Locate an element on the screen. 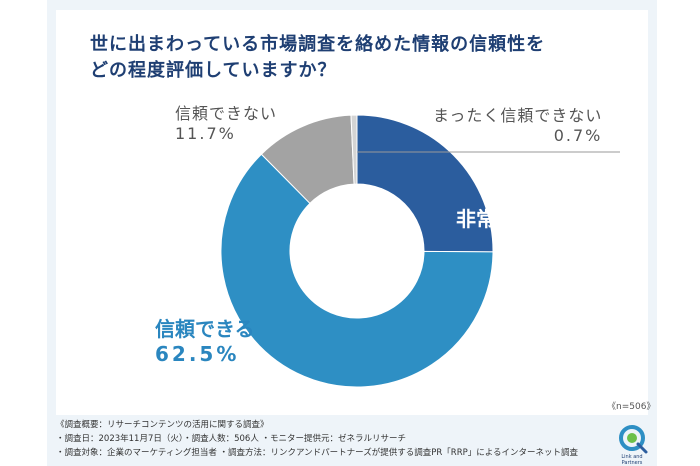  label-unreliable: 信頼できない 11.7% is located at coordinates (226, 124).